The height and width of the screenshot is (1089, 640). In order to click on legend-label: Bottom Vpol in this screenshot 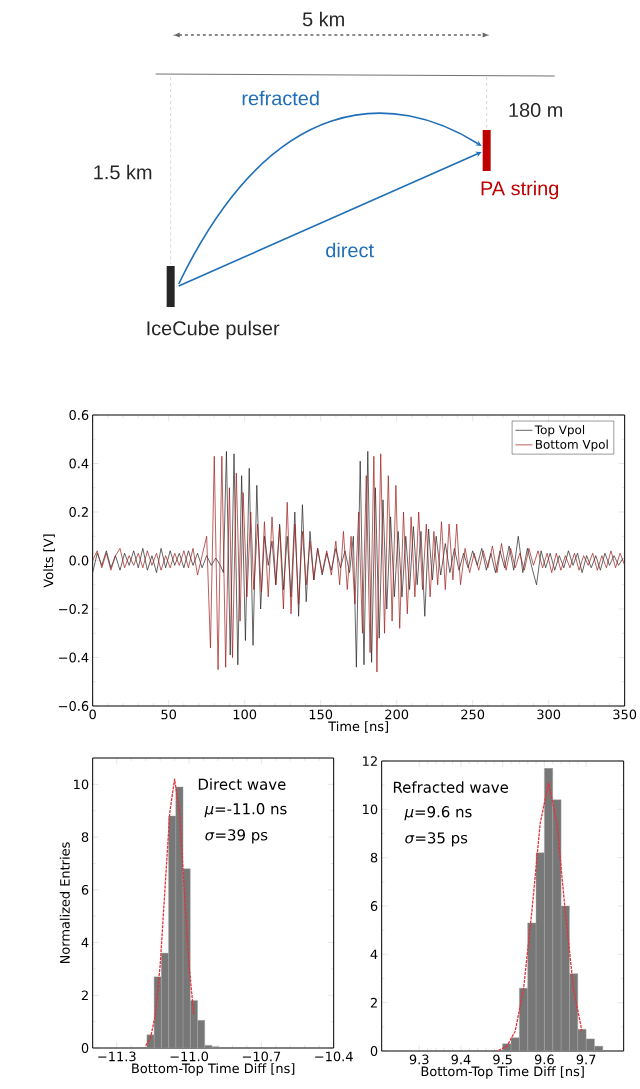, I will do `click(571, 445)`.